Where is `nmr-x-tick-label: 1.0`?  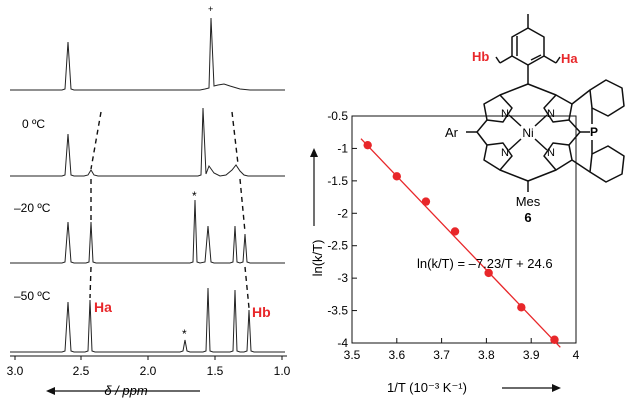
nmr-x-tick-label: 1.0 is located at coordinates (282, 371).